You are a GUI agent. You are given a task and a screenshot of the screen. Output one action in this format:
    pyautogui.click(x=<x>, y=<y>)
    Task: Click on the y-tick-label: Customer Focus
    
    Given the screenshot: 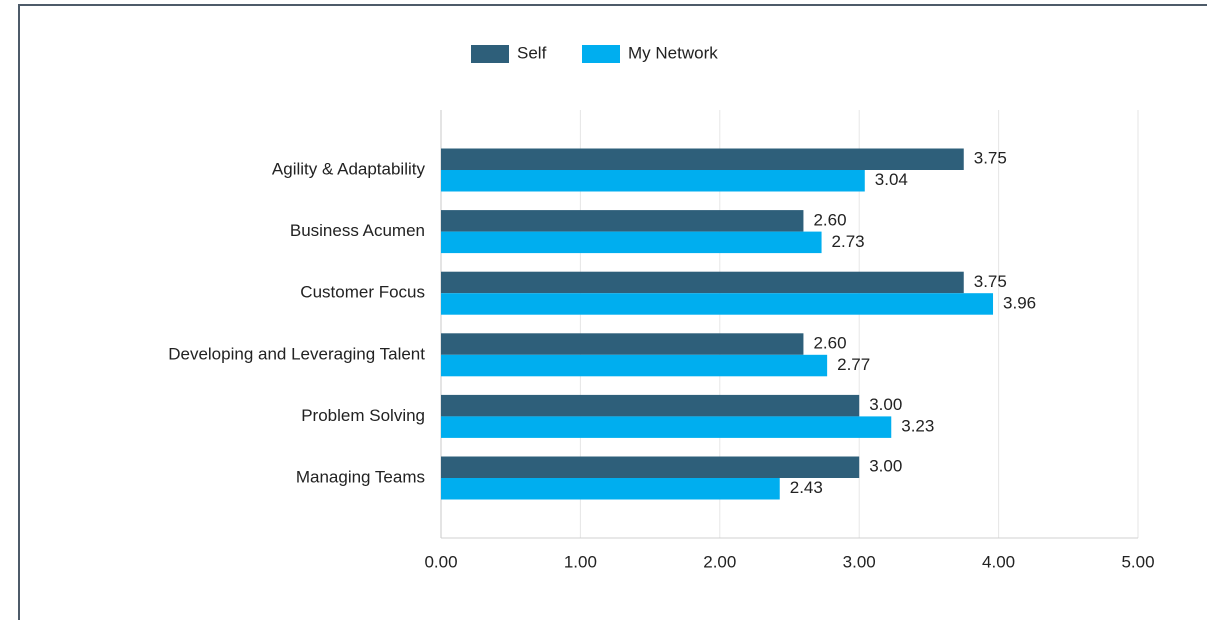 What is the action you would take?
    pyautogui.click(x=362, y=292)
    